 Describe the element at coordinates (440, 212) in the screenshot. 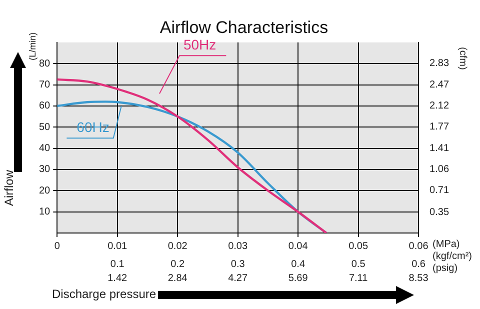

I see `y2-tick-label: 0.35` at that location.